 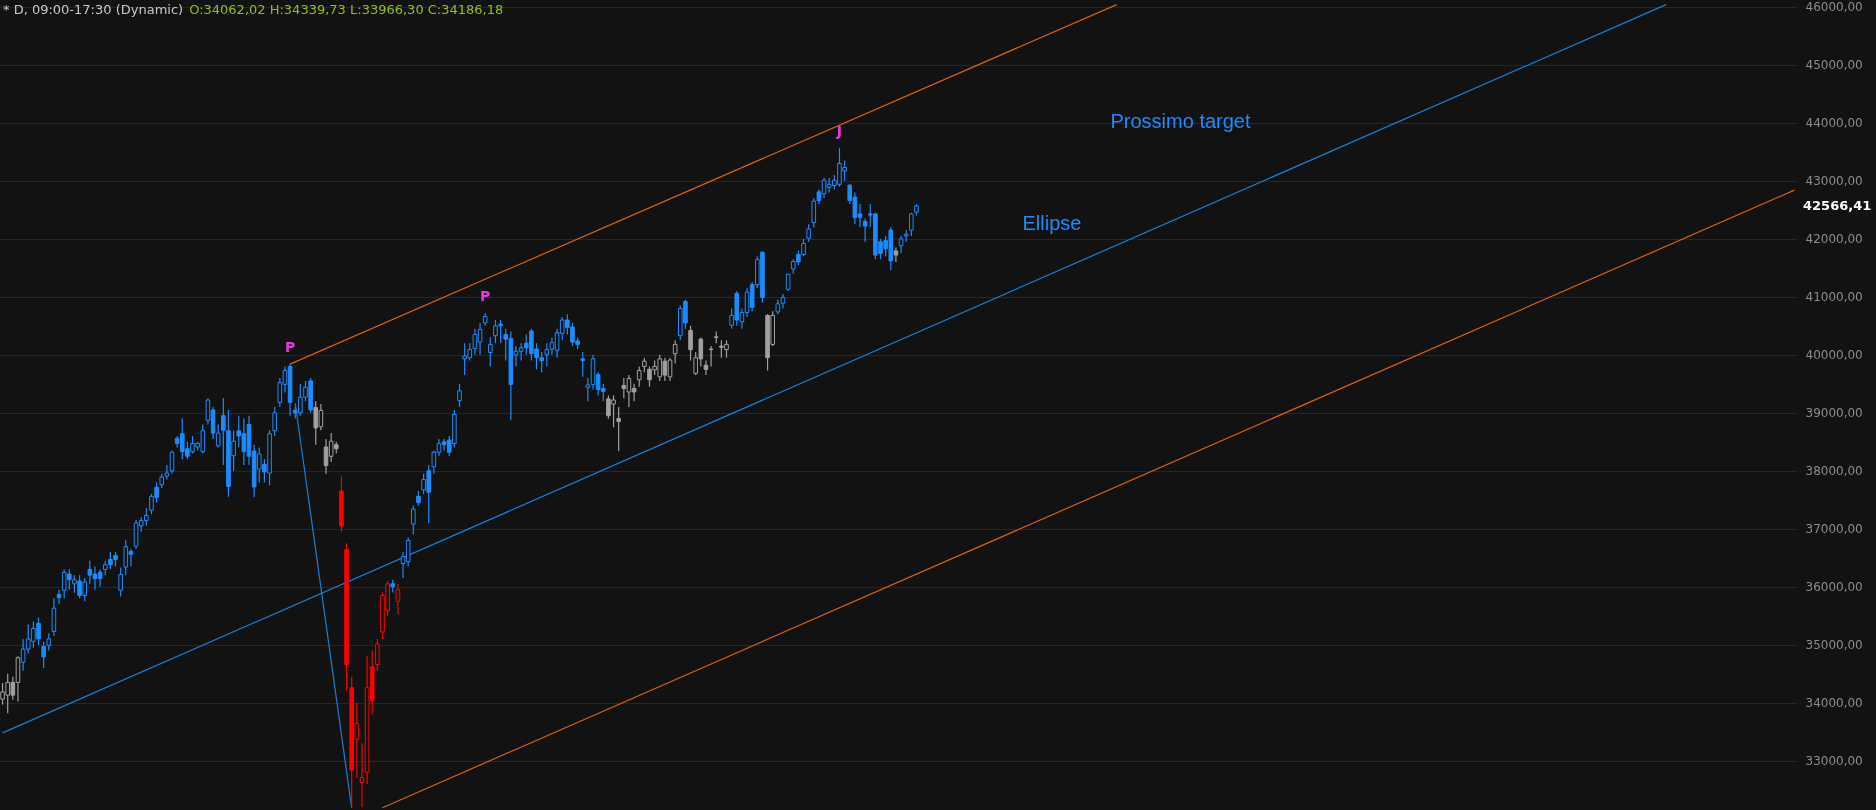 What do you see at coordinates (1837, 205) in the screenshot?
I see `text: 42566,41` at bounding box center [1837, 205].